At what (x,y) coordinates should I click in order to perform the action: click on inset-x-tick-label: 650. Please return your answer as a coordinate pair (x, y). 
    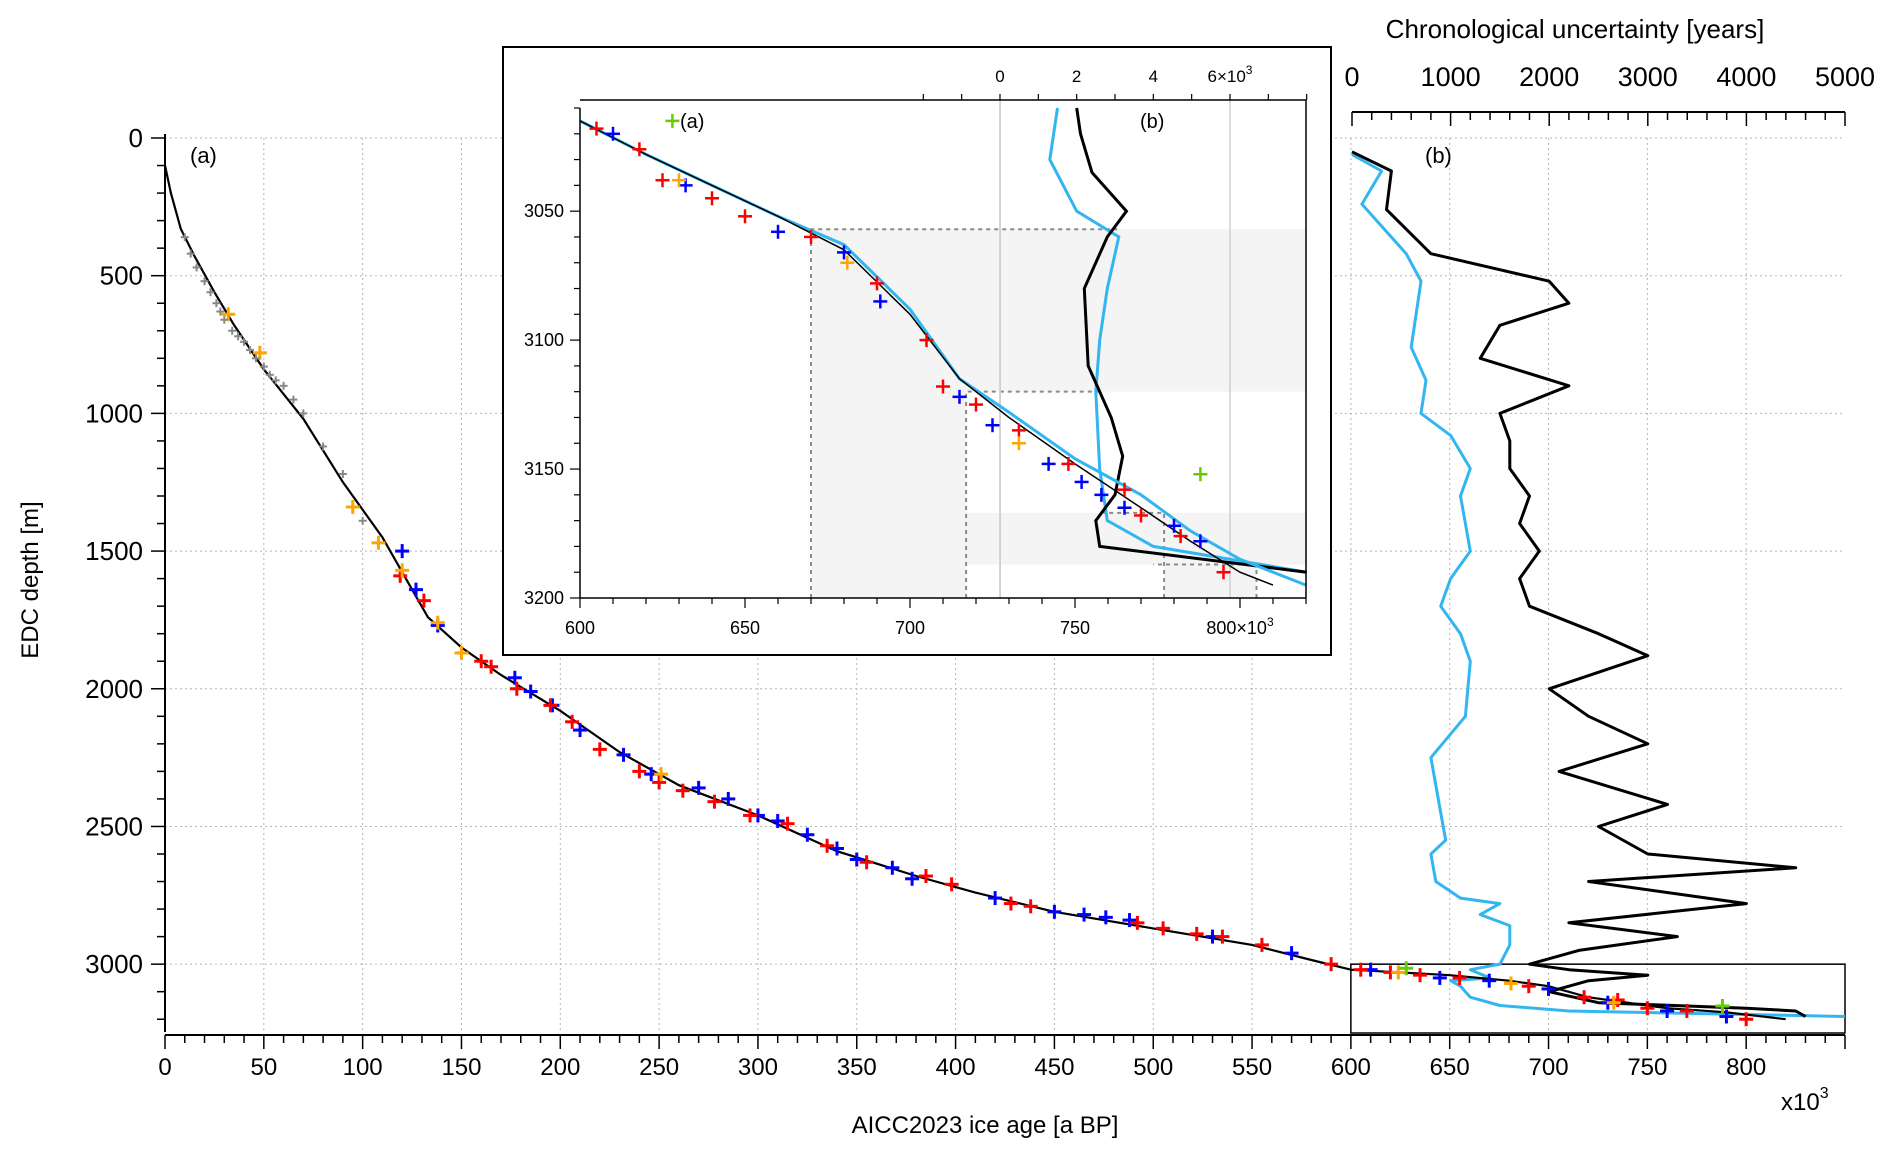
    Looking at the image, I should click on (745, 628).